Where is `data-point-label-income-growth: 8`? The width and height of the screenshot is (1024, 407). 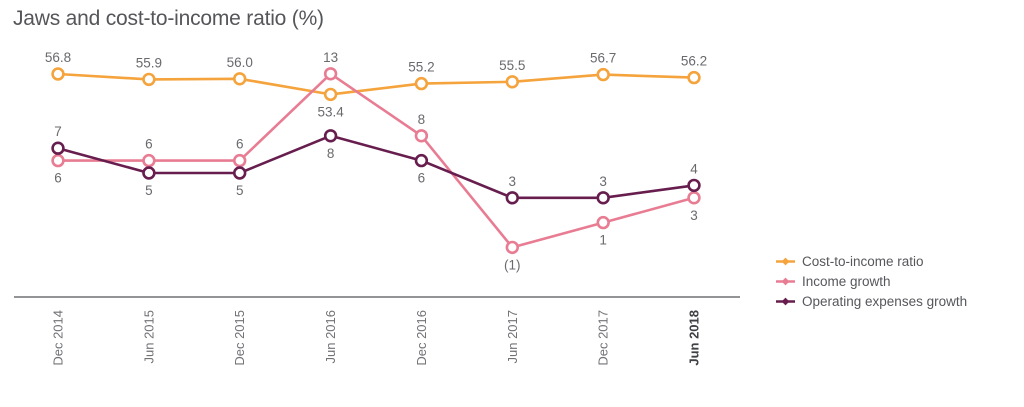 data-point-label-income-growth: 8 is located at coordinates (422, 119).